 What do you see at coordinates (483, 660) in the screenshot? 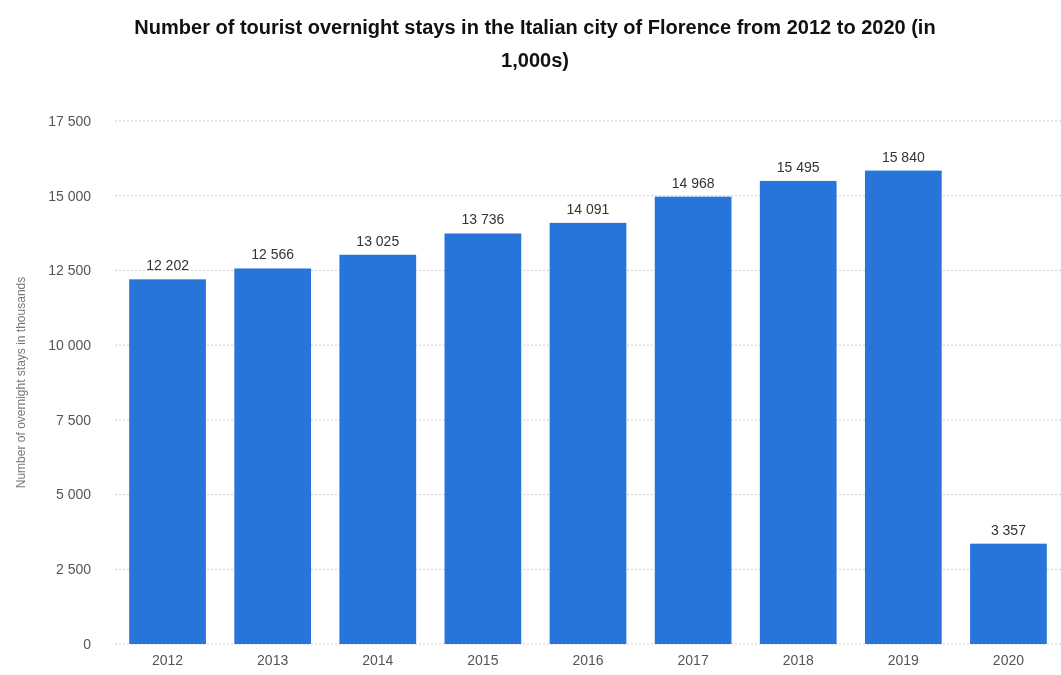
I see `x-tick-label: 2015` at bounding box center [483, 660].